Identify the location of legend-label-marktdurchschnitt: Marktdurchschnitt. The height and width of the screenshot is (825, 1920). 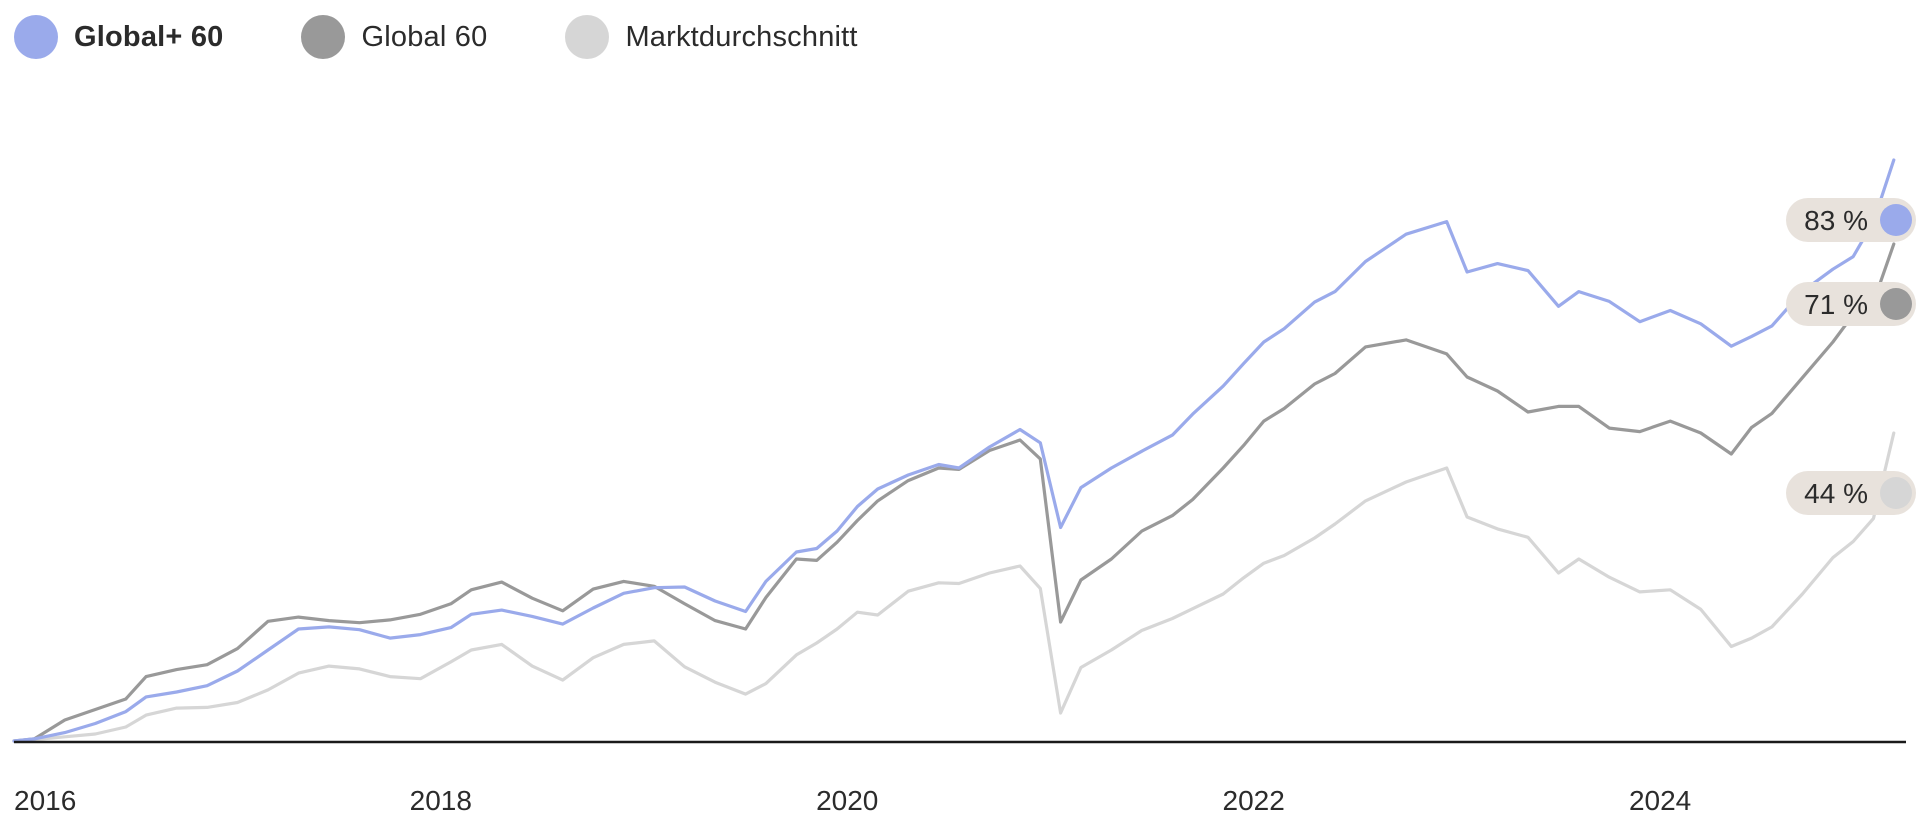
(741, 36).